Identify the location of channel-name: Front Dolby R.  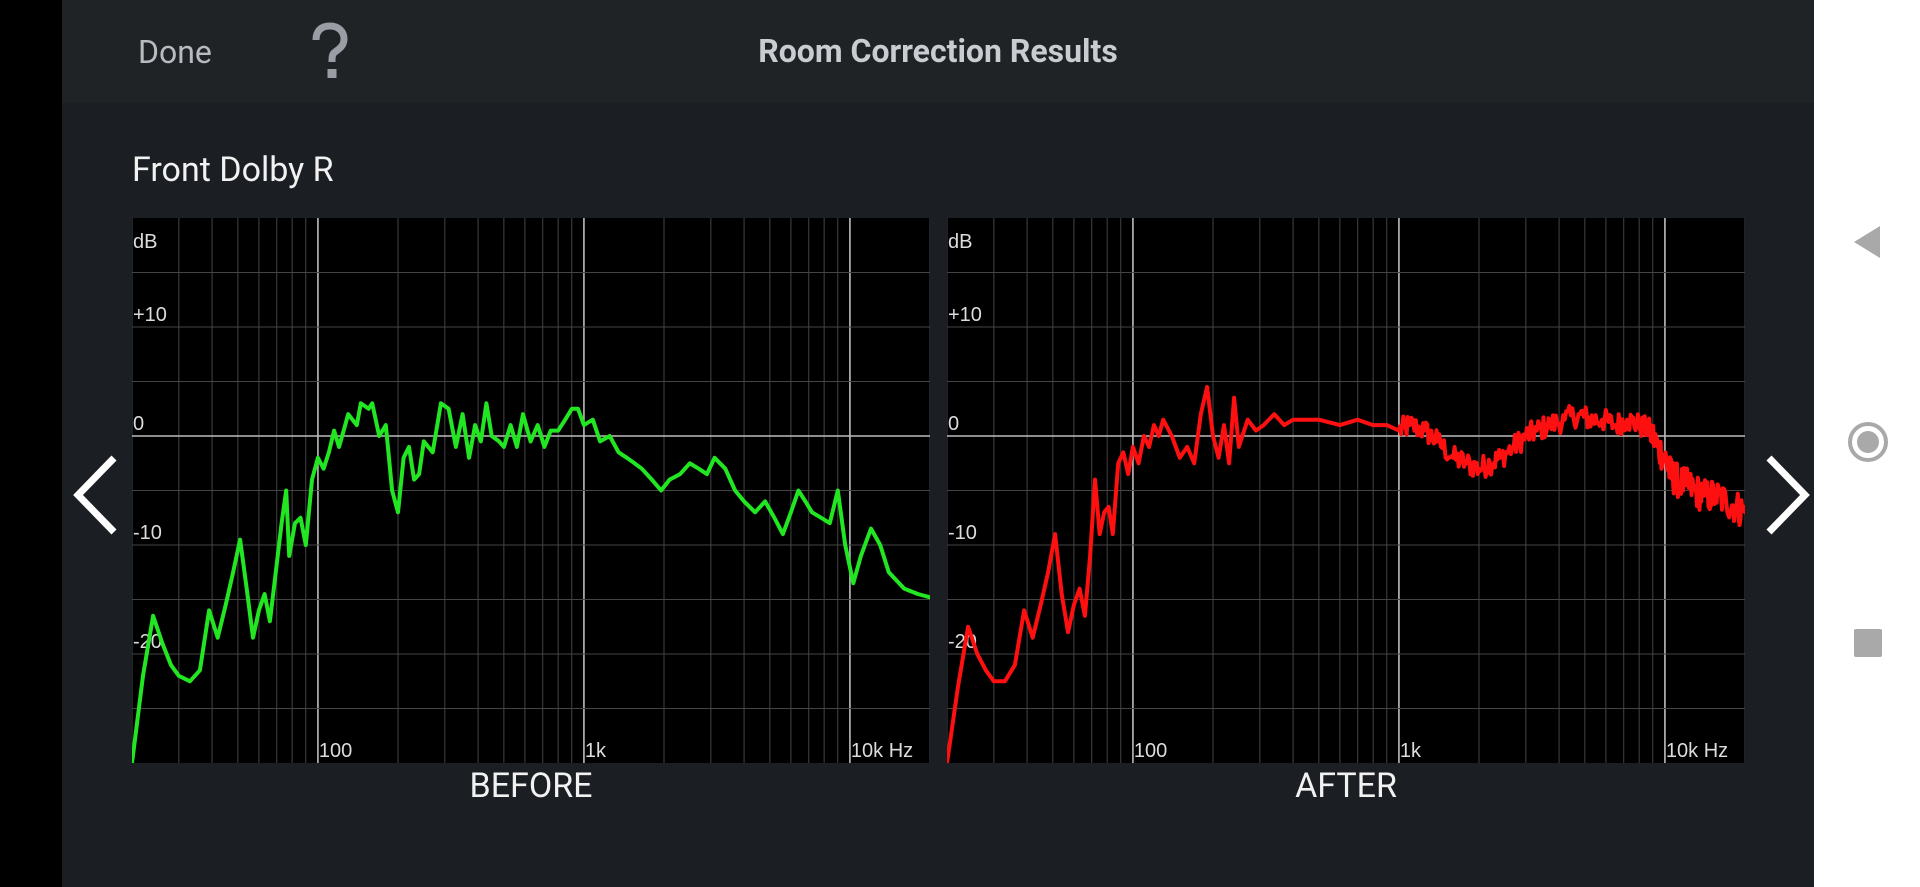
(233, 170).